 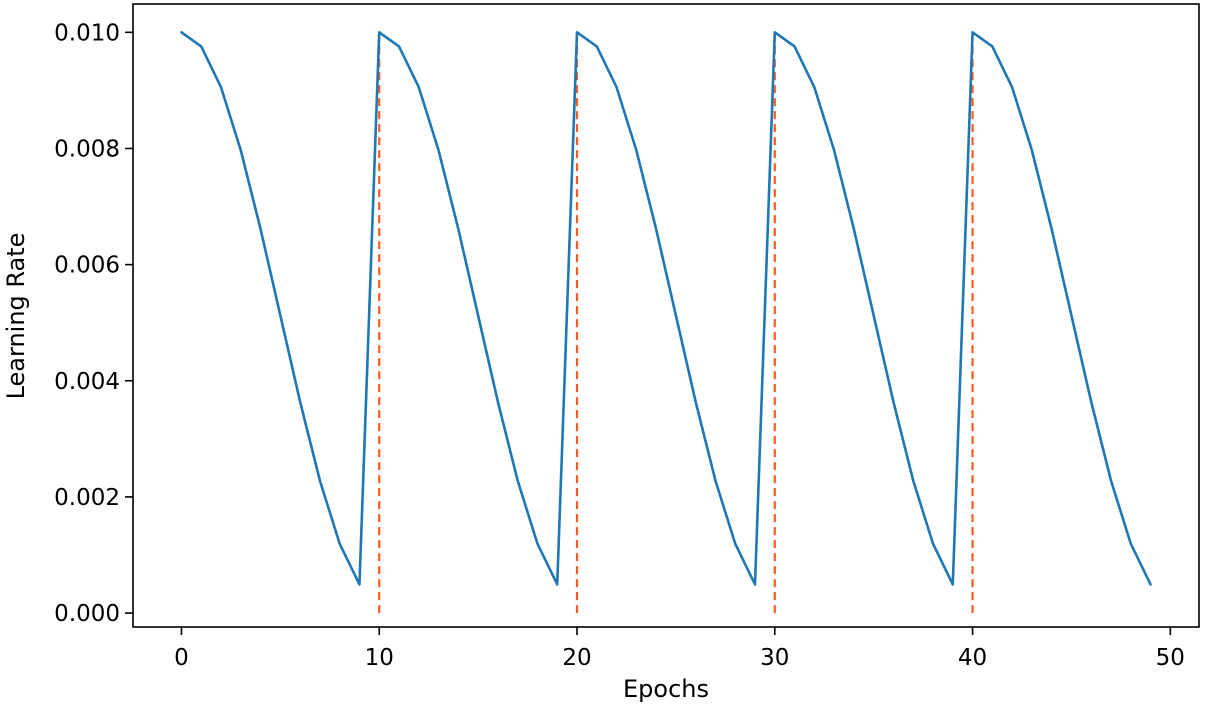 What do you see at coordinates (16, 316) in the screenshot?
I see `y-axis-label: Learning Rate` at bounding box center [16, 316].